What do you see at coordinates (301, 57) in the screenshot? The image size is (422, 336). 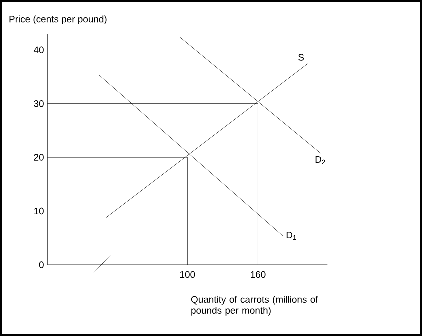 I see `series-label: S` at bounding box center [301, 57].